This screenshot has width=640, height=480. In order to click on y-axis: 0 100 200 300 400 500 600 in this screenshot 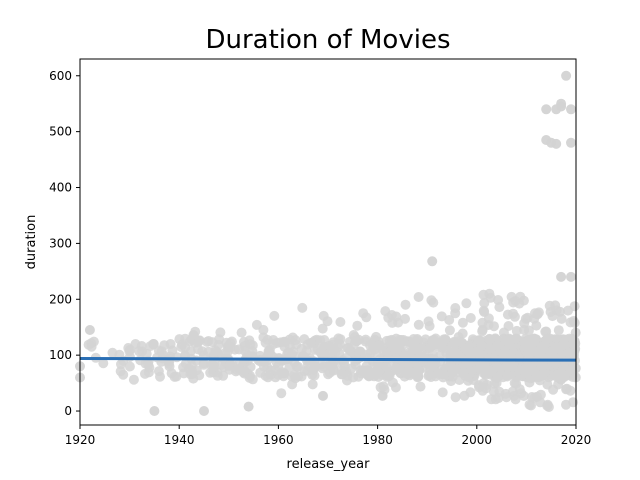, I will do `click(64, 243)`.